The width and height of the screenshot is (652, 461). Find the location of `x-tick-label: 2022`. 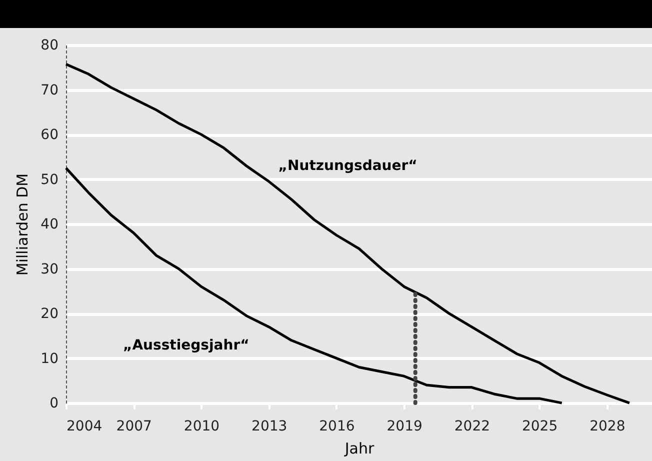

x-tick-label: 2022 is located at coordinates (472, 426).